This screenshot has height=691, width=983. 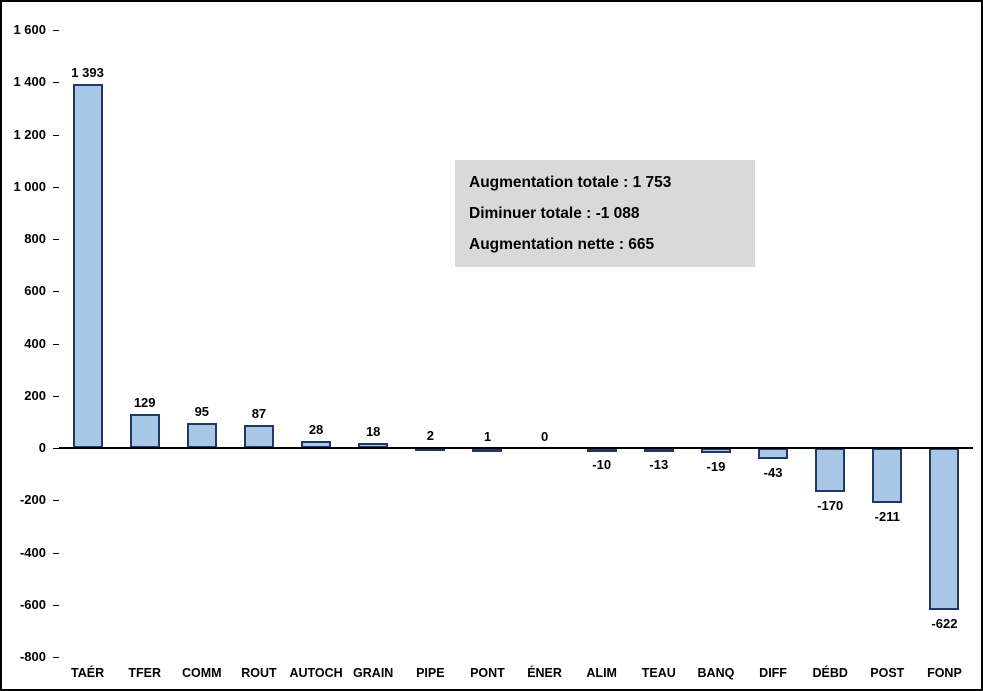 I want to click on x-axis-label: FONP, so click(x=944, y=673).